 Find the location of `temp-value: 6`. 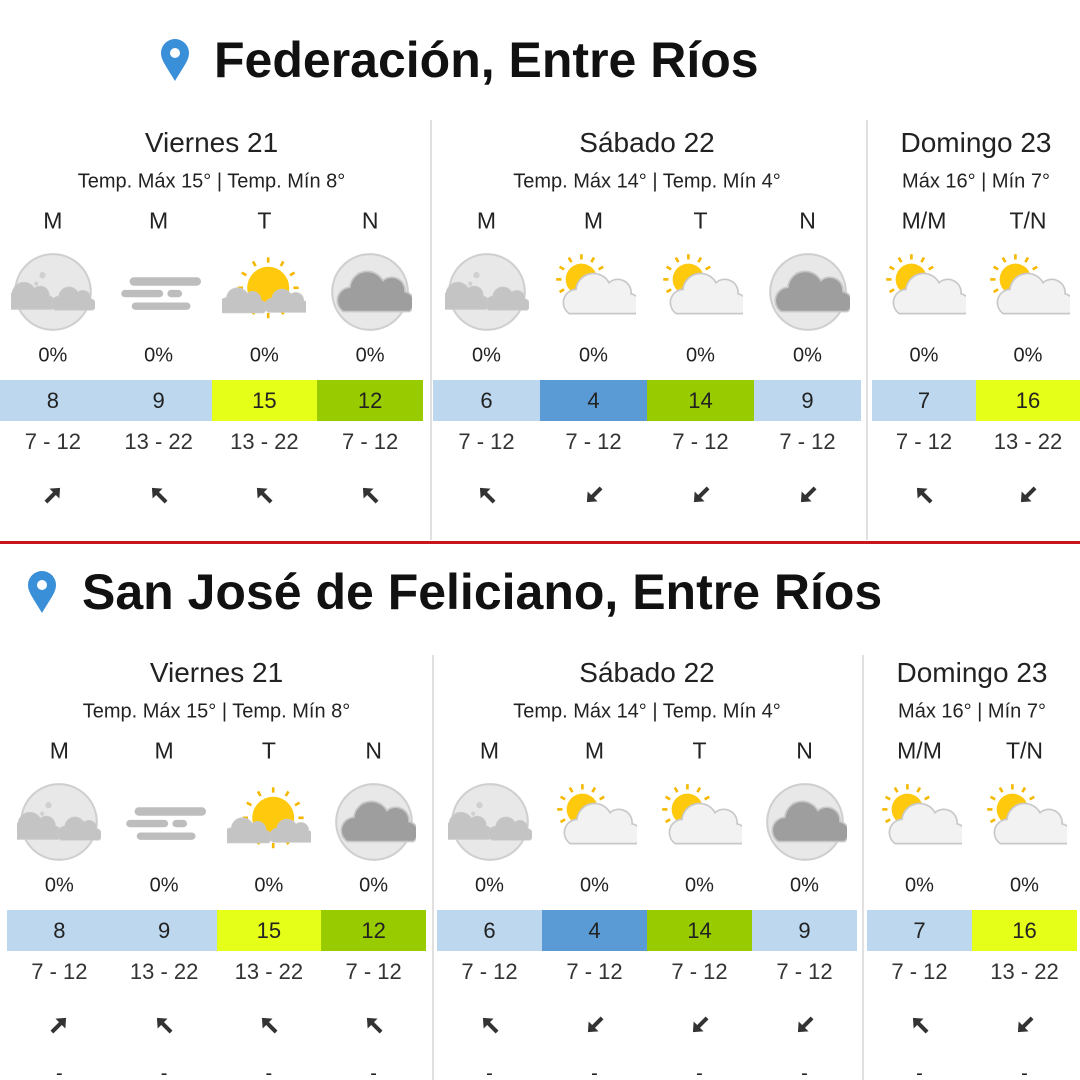

temp-value: 6 is located at coordinates (489, 930).